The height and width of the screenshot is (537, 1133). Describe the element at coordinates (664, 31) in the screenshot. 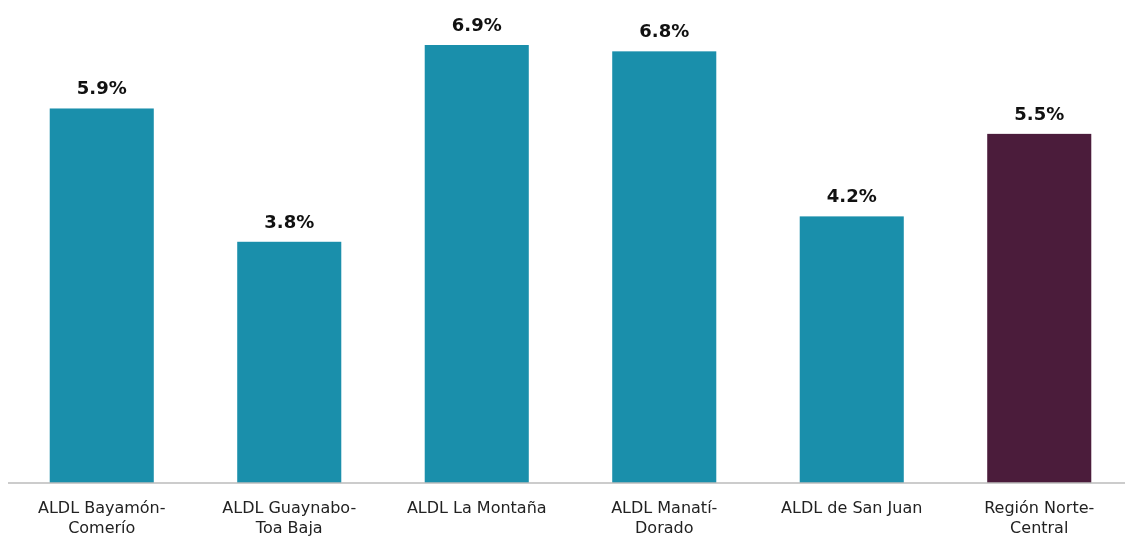

I see `data-label: 6.8%` at that location.